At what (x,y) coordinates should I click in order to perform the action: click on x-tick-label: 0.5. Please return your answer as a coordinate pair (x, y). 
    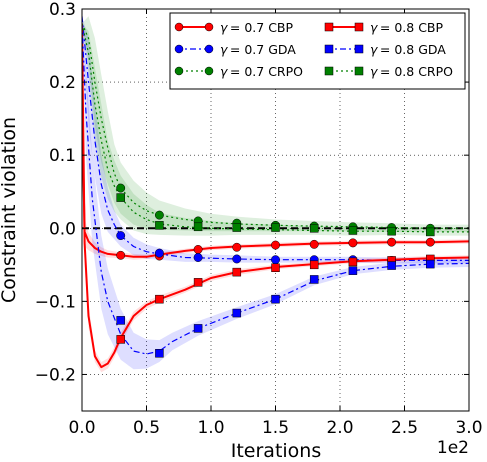
    Looking at the image, I should click on (146, 428).